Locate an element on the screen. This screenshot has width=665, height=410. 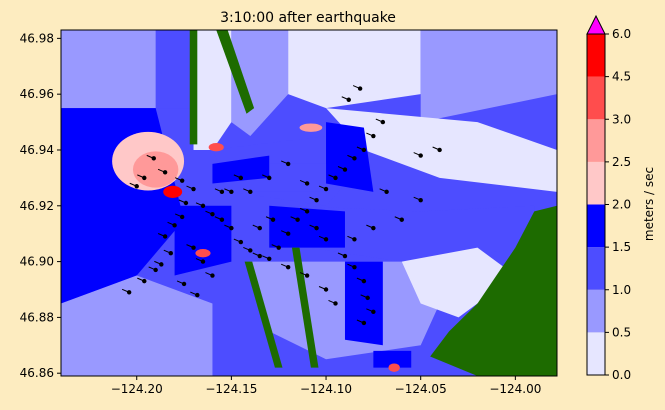
y-tick-label: 46.90 is located at coordinates (37, 262).